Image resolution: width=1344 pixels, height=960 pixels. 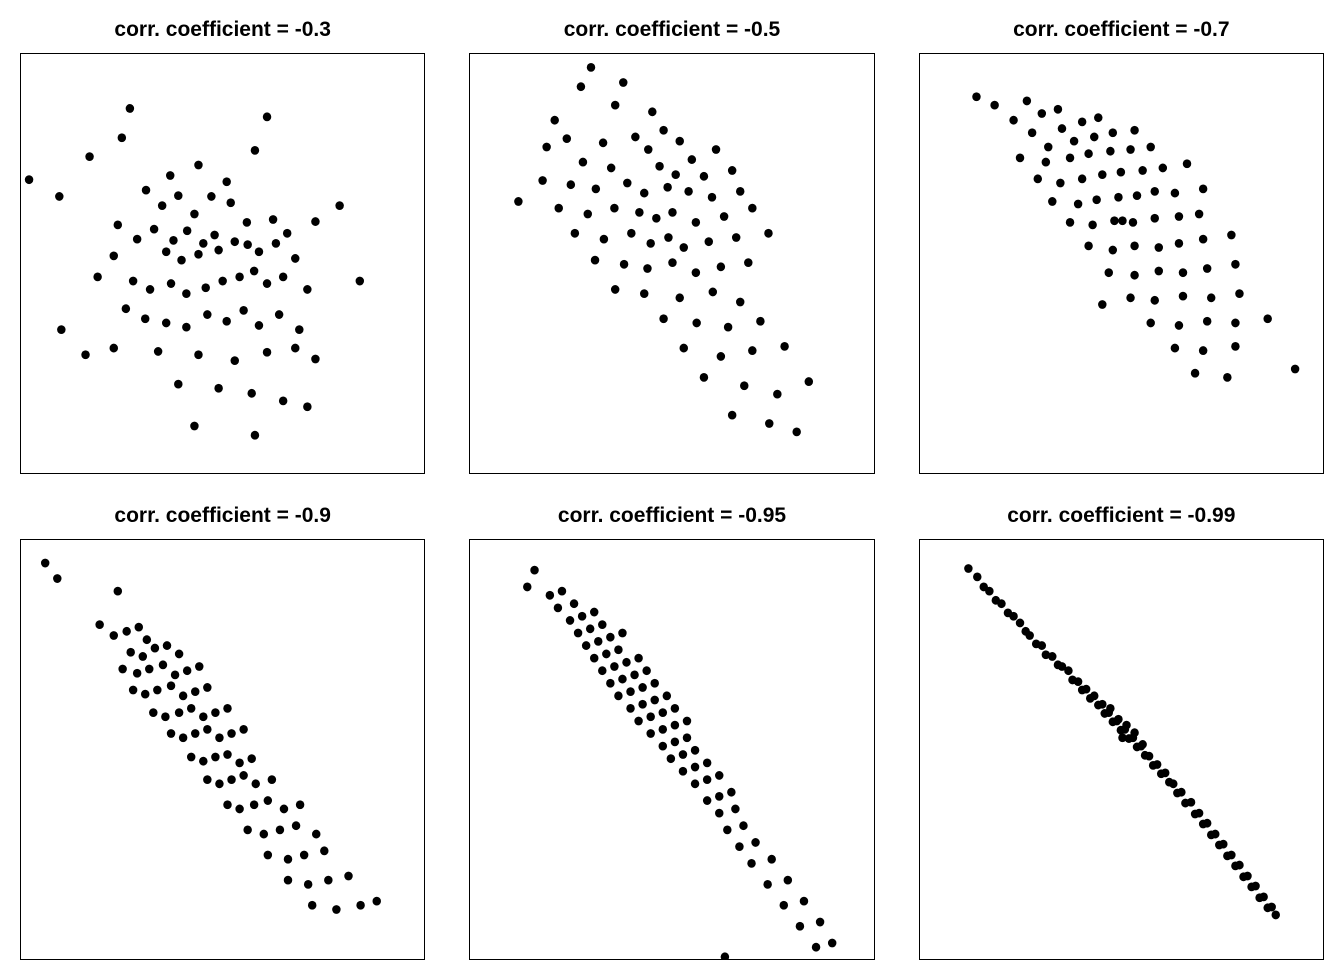 I want to click on scatter-panel-6: corr. coefficient = -0.99, so click(x=1121, y=730).